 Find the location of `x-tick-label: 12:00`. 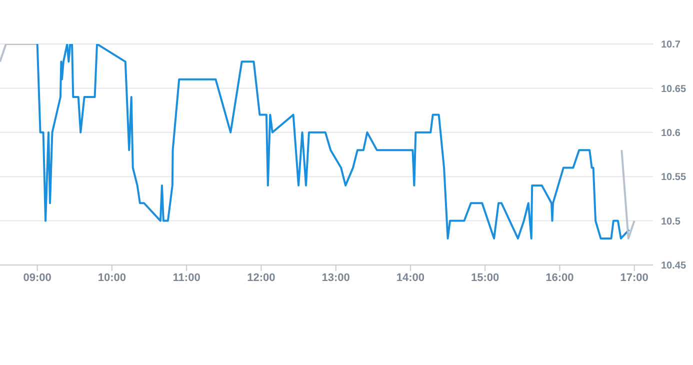

x-tick-label: 12:00 is located at coordinates (261, 278).